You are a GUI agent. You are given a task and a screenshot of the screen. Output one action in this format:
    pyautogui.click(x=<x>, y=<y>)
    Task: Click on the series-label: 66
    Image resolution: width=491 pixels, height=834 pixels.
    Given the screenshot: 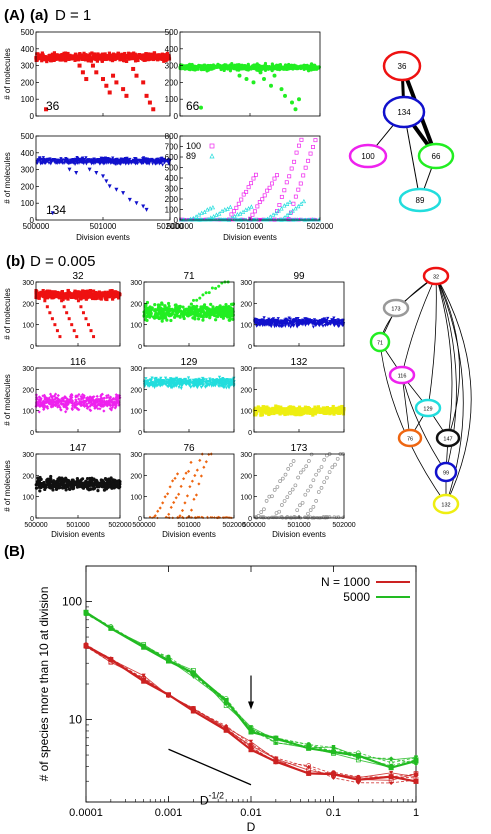 What is the action you would take?
    pyautogui.click(x=193, y=106)
    